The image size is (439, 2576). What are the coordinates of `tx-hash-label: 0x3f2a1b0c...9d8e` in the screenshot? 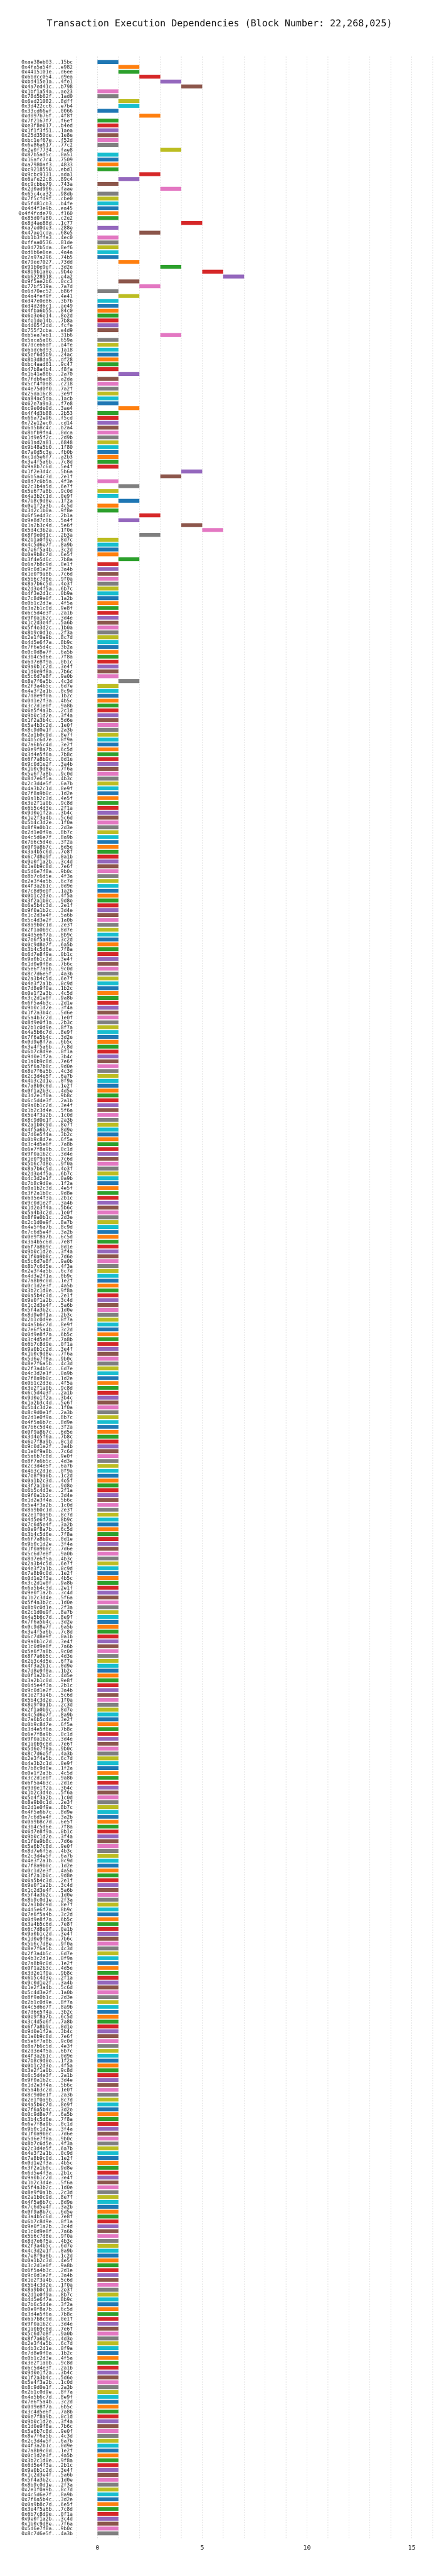 It's located at (47, 2168).